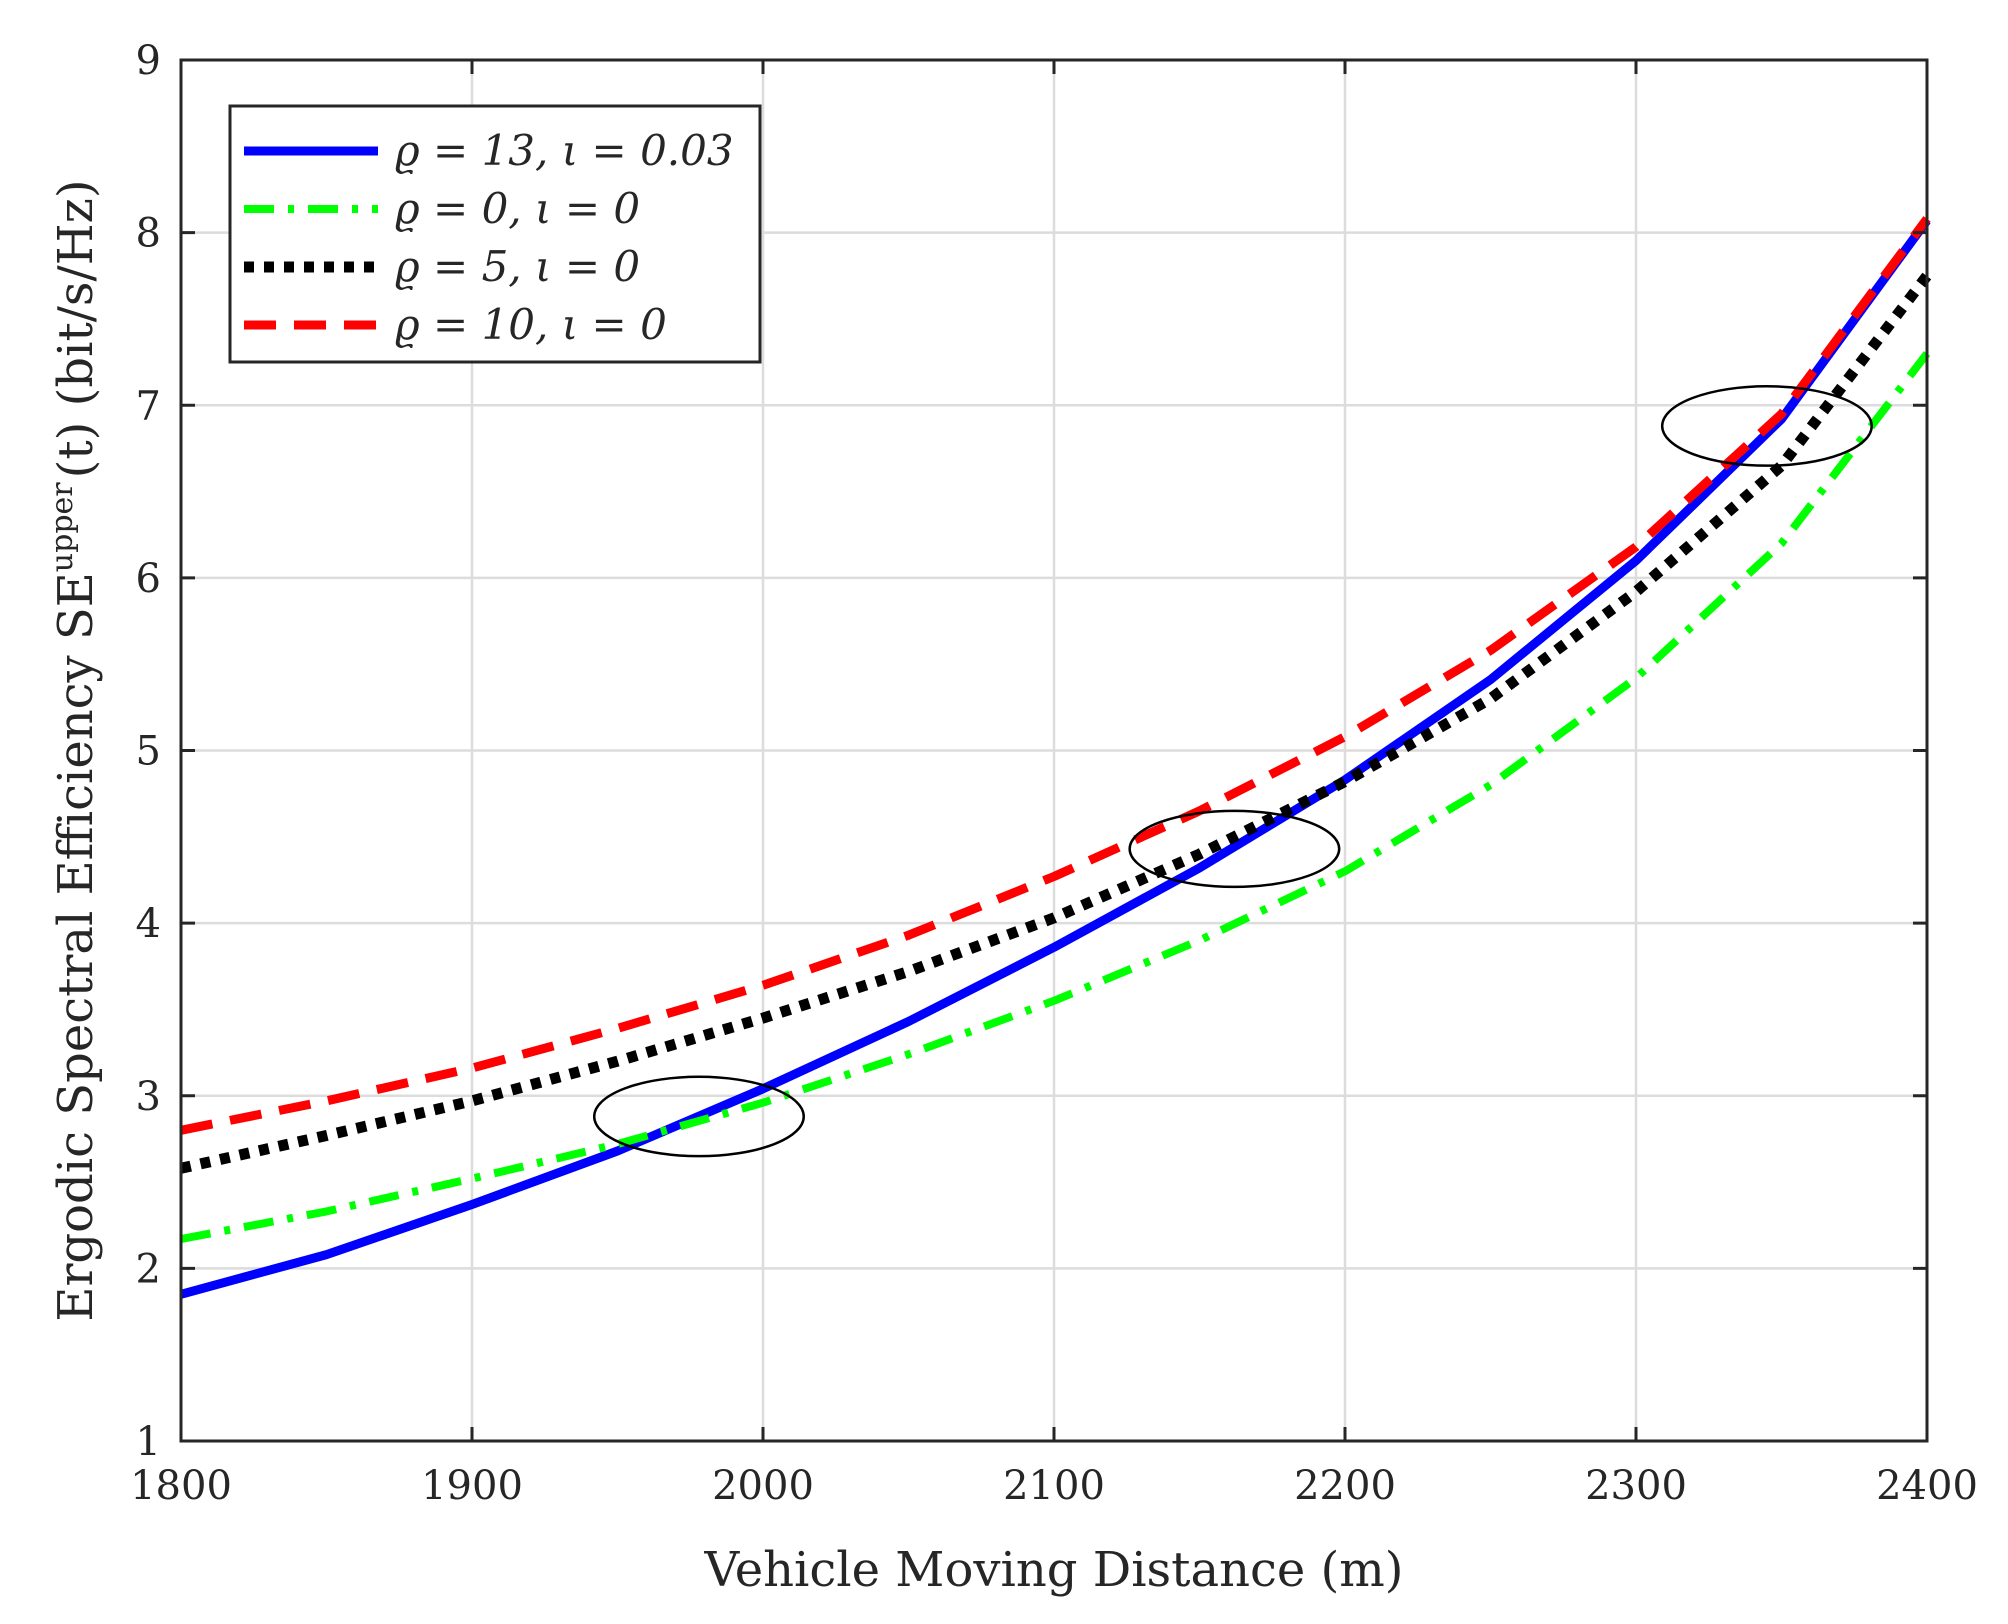 This screenshot has width=2008, height=1624. Describe the element at coordinates (1927, 1486) in the screenshot. I see `x-tick-label: 2400` at that location.